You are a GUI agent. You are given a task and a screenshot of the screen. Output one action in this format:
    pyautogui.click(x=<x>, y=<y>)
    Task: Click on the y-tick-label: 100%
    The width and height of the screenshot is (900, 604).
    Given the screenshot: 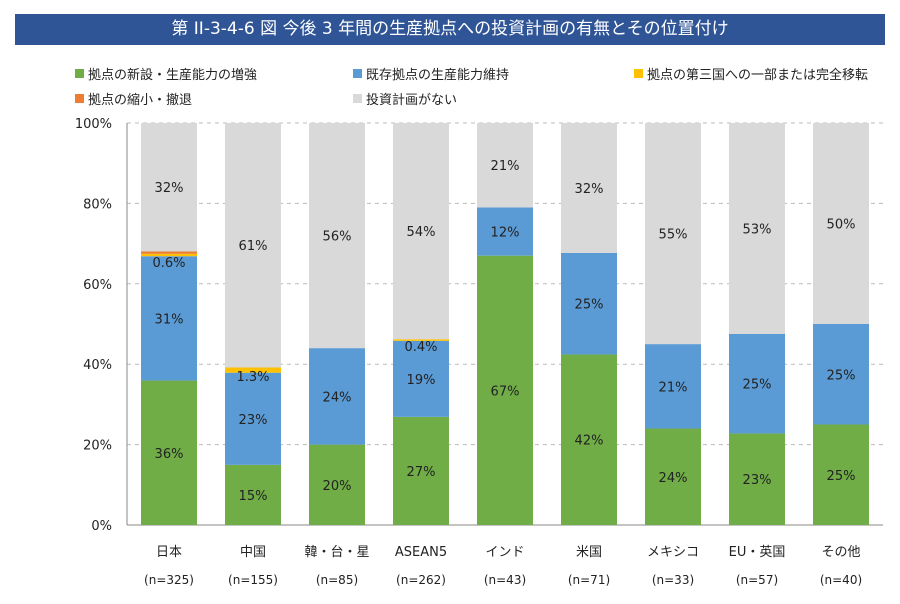 What is the action you would take?
    pyautogui.click(x=93, y=124)
    